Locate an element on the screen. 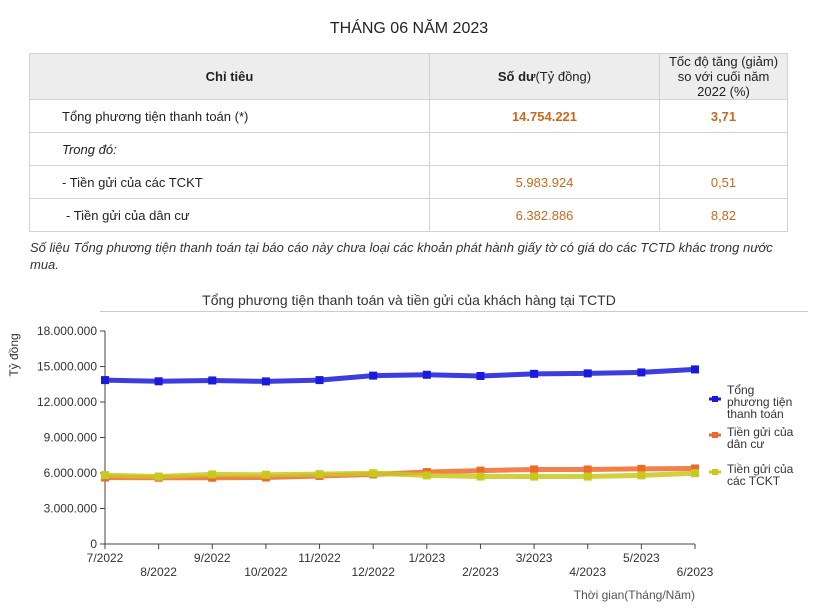 The height and width of the screenshot is (614, 828). table-row: Trong đó: is located at coordinates (408, 149).